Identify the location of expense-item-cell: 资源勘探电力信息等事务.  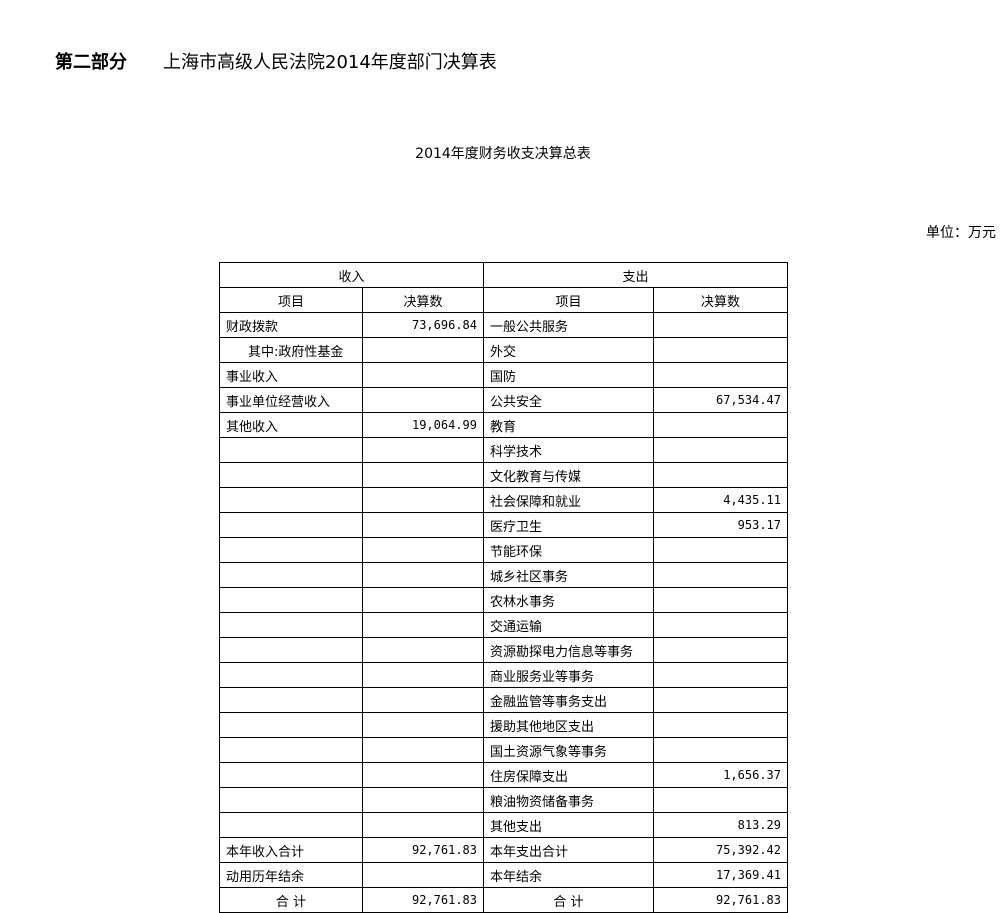
(568, 650).